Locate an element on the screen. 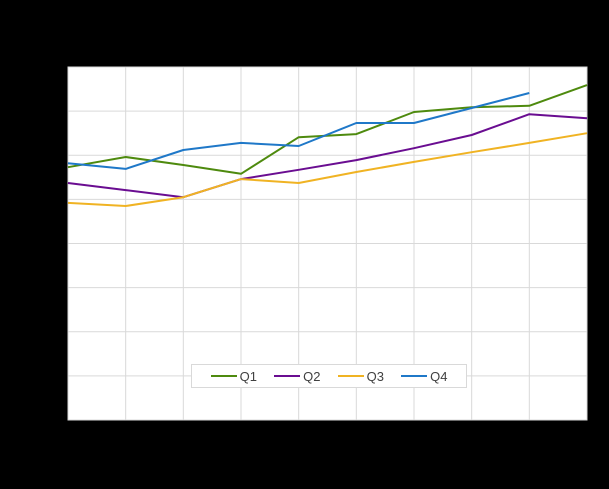 The height and width of the screenshot is (489, 609). legend: Q1 Q2 Q3 Q4 is located at coordinates (329, 376).